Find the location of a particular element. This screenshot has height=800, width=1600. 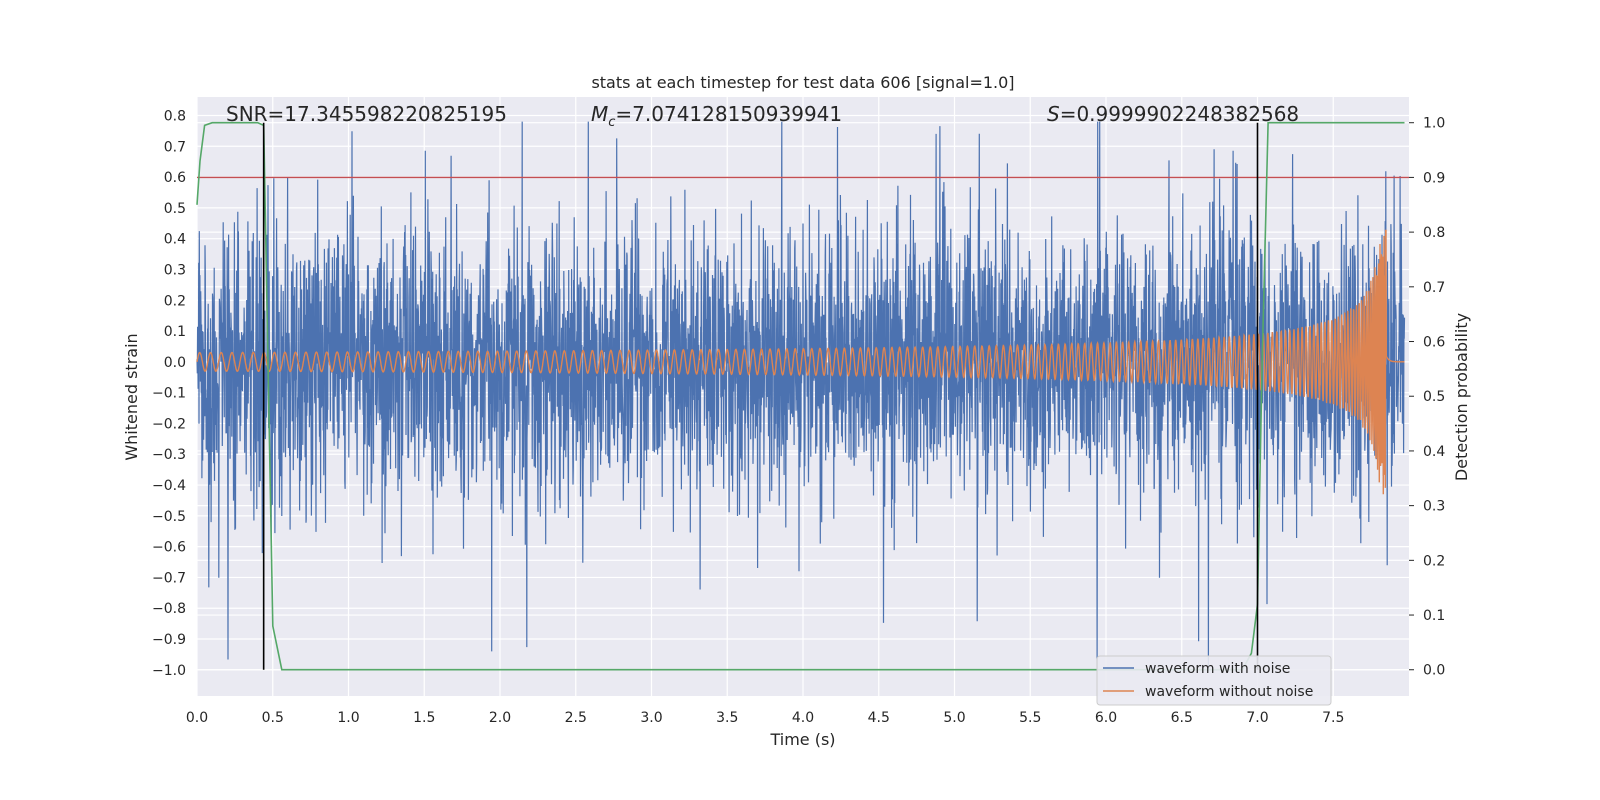

chirp-mass-value: =7.074128150939941 is located at coordinates (728, 114).